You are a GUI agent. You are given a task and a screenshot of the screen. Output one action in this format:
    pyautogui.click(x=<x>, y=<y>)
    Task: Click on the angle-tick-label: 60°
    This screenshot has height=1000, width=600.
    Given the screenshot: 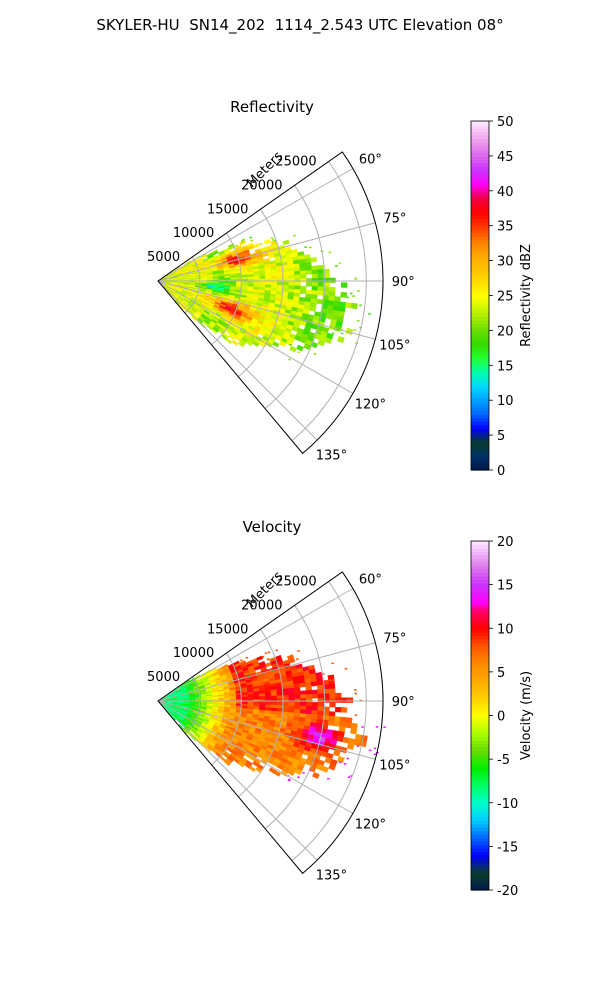 What is the action you would take?
    pyautogui.click(x=370, y=159)
    